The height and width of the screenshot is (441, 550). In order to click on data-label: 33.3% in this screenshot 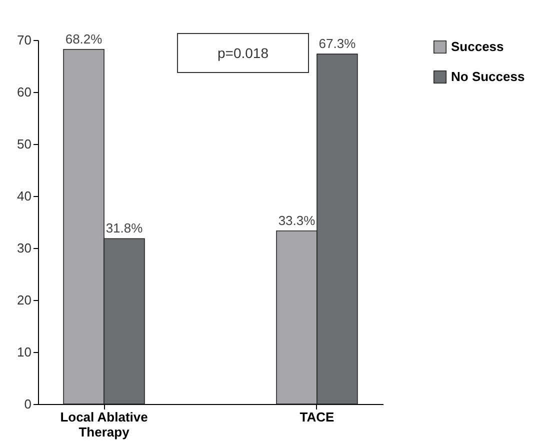, I will do `click(297, 220)`.